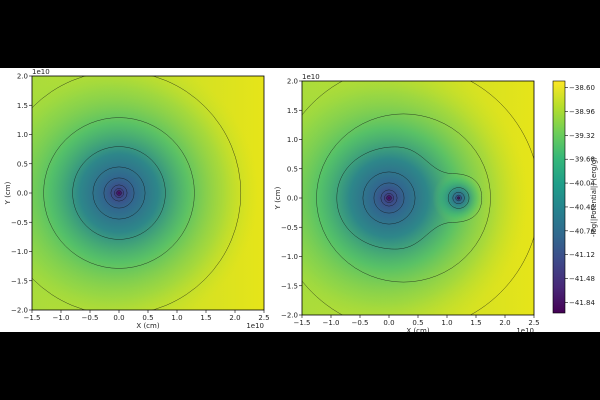  I want to click on colorbar-tick-label: −39.32, so click(582, 136).